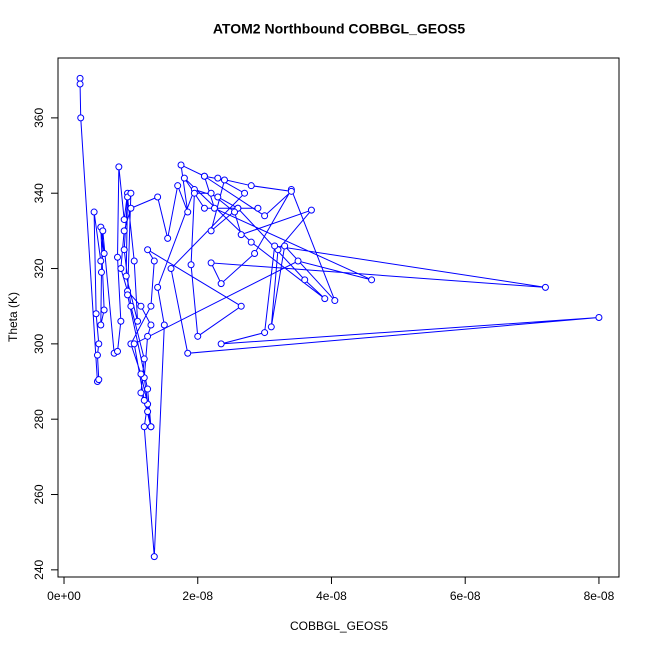 This screenshot has height=650, width=650. What do you see at coordinates (64, 596) in the screenshot?
I see `x-tick-label: 0e+00` at bounding box center [64, 596].